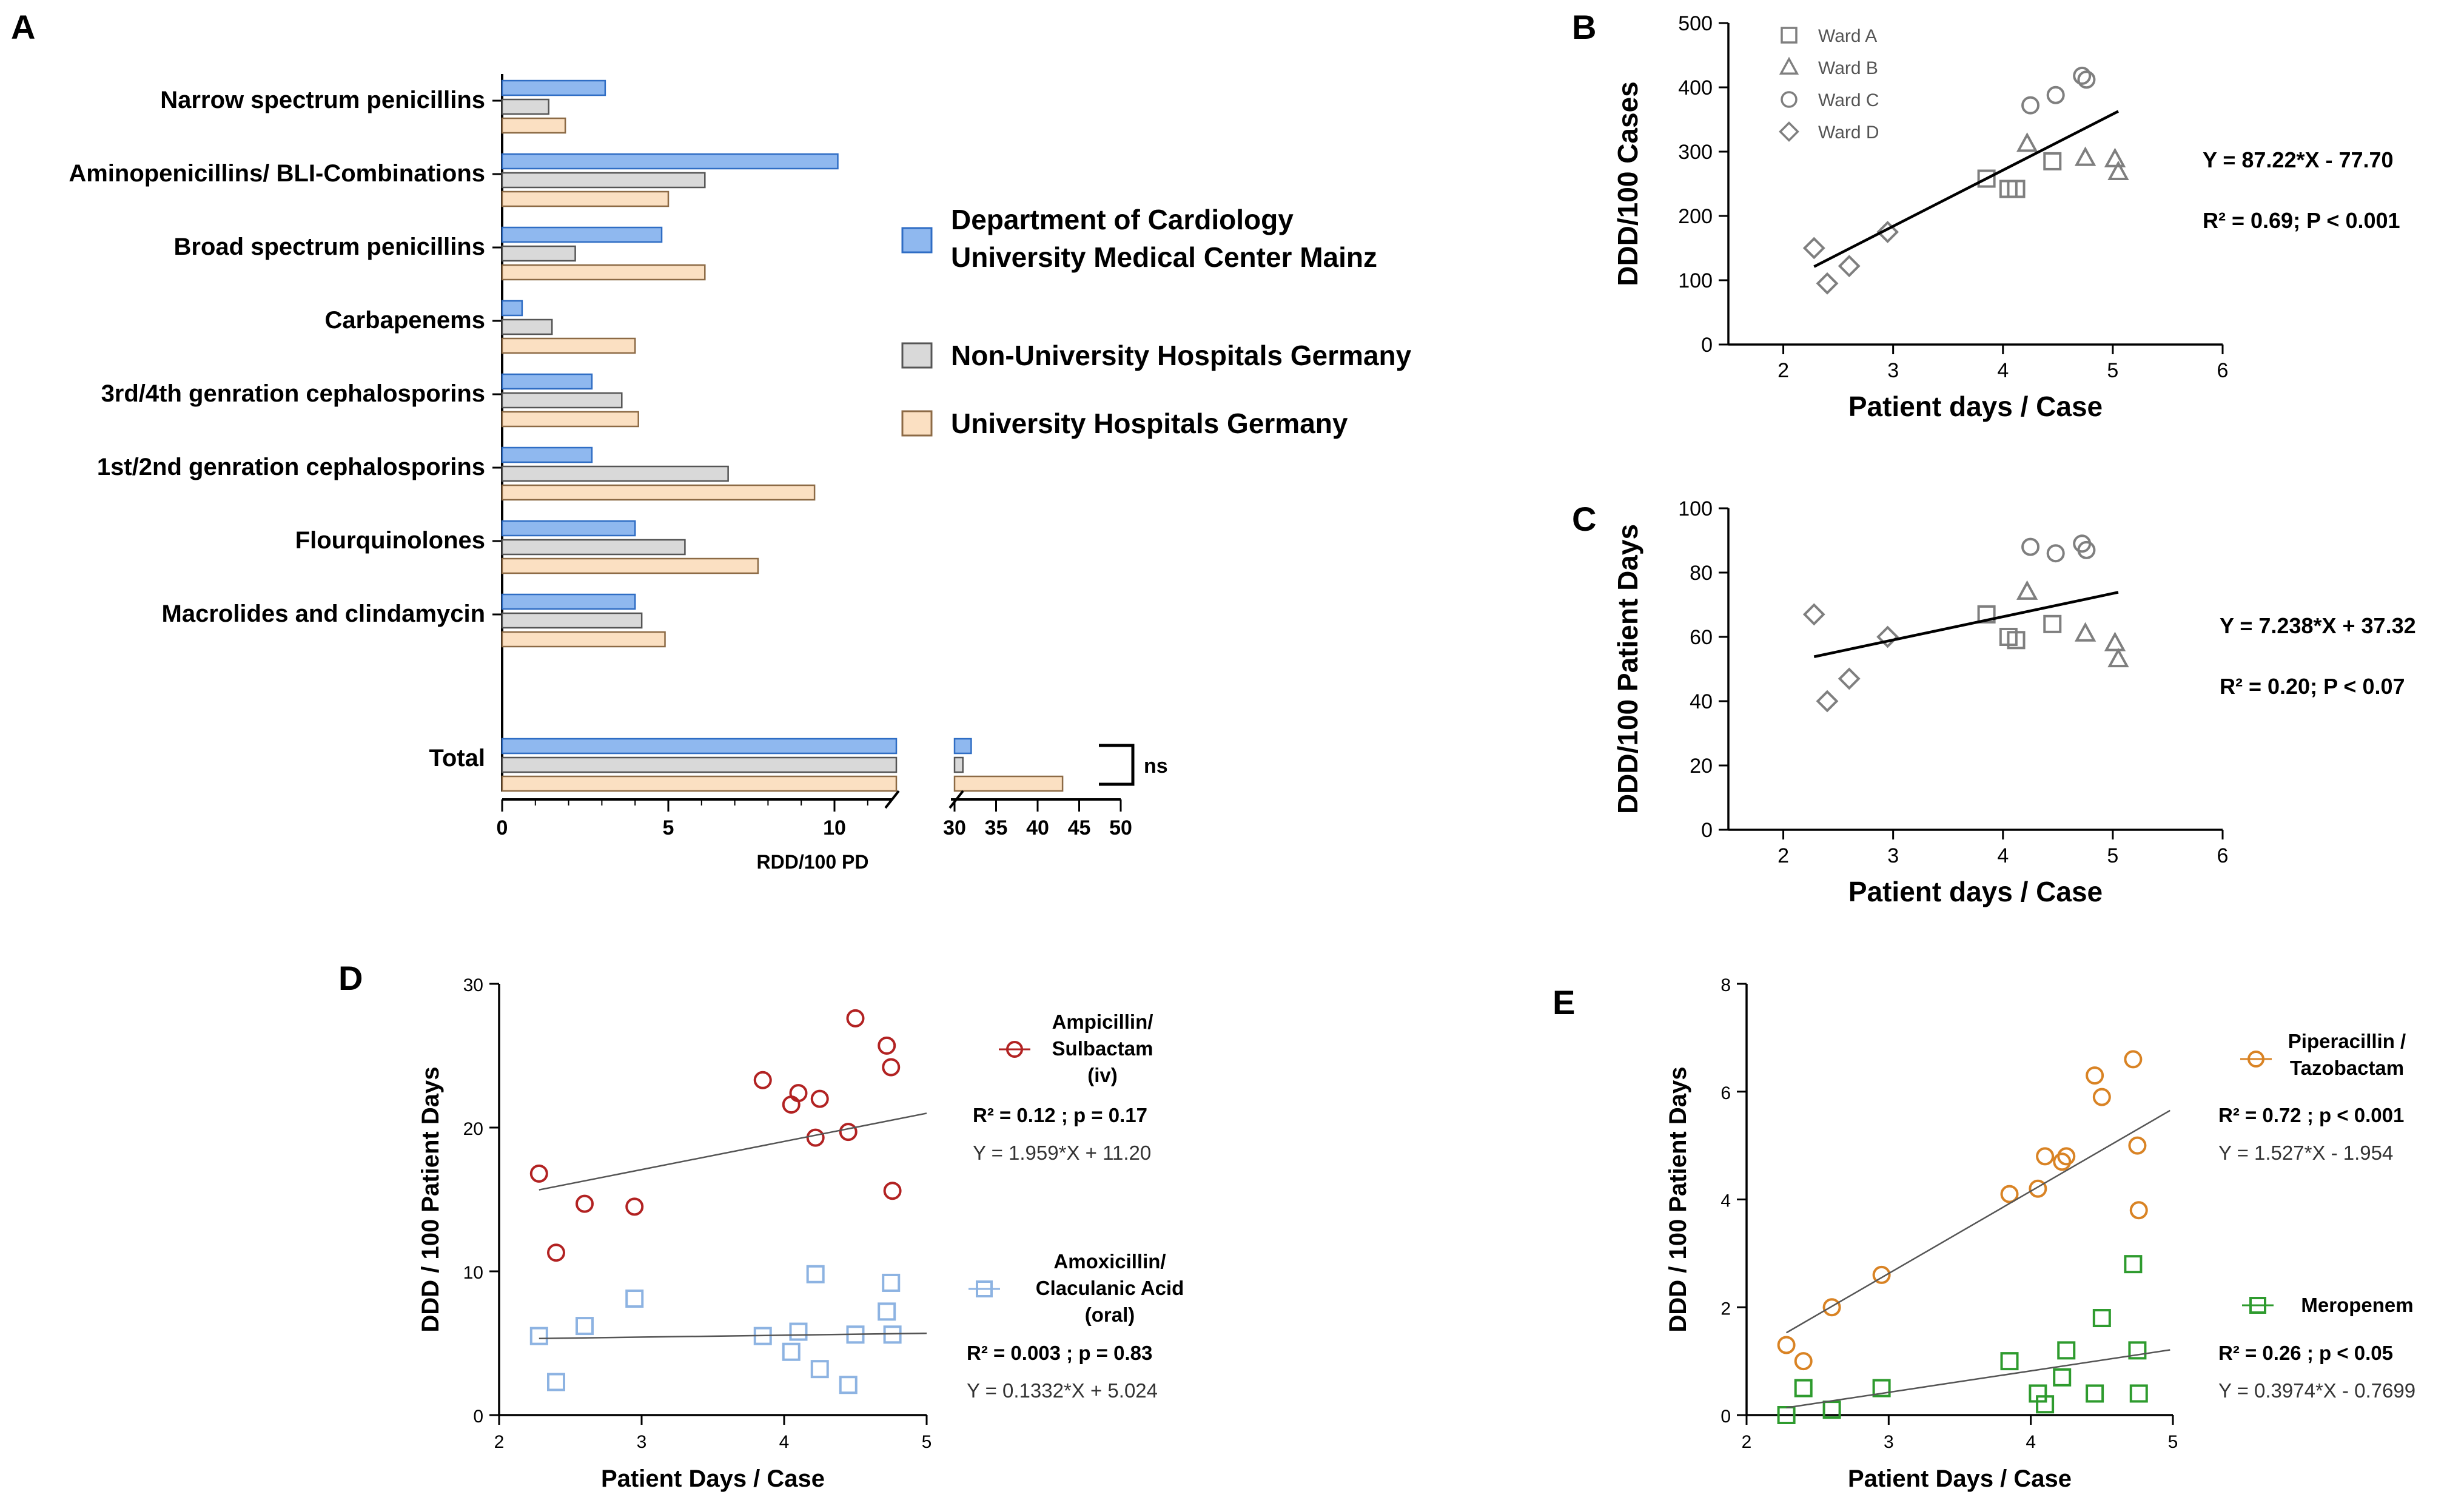  I want to click on y-tick-label: 80, so click(1701, 574).